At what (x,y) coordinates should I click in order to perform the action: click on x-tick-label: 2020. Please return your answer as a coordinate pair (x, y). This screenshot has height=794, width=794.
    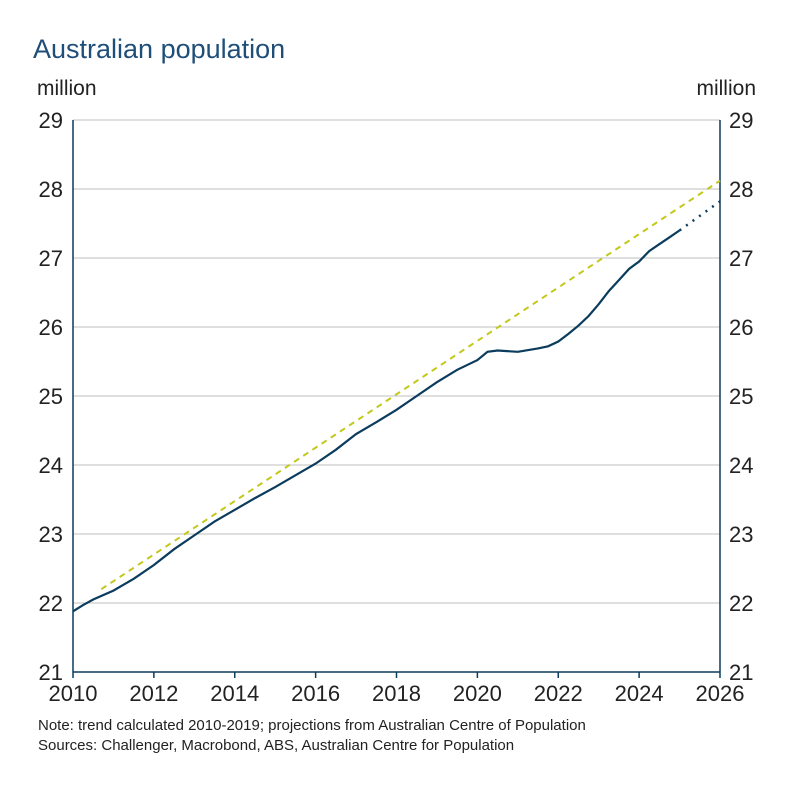
    Looking at the image, I should click on (477, 693).